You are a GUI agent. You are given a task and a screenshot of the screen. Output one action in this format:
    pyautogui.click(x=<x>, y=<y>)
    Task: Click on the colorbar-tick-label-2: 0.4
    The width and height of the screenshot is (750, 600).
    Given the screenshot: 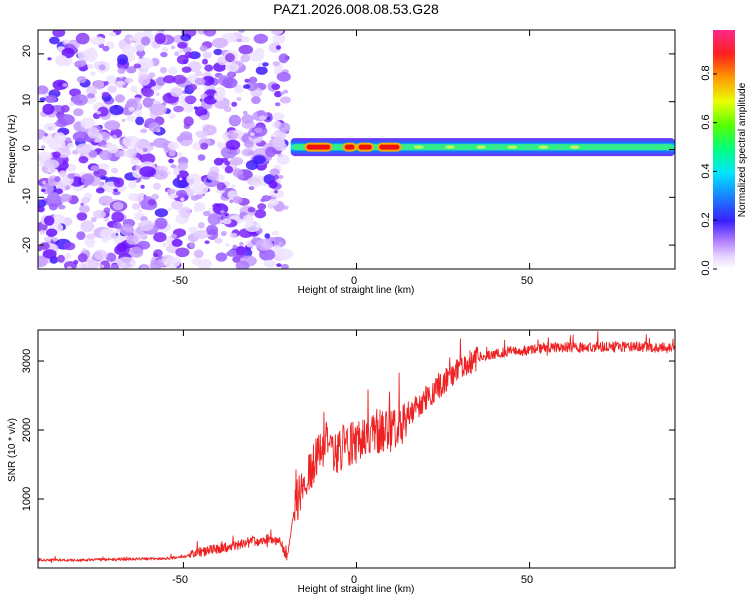 What is the action you would take?
    pyautogui.click(x=706, y=170)
    